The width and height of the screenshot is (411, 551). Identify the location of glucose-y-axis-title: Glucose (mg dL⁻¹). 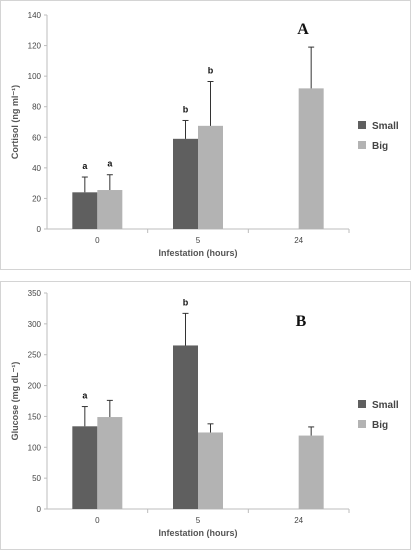
(15, 401).